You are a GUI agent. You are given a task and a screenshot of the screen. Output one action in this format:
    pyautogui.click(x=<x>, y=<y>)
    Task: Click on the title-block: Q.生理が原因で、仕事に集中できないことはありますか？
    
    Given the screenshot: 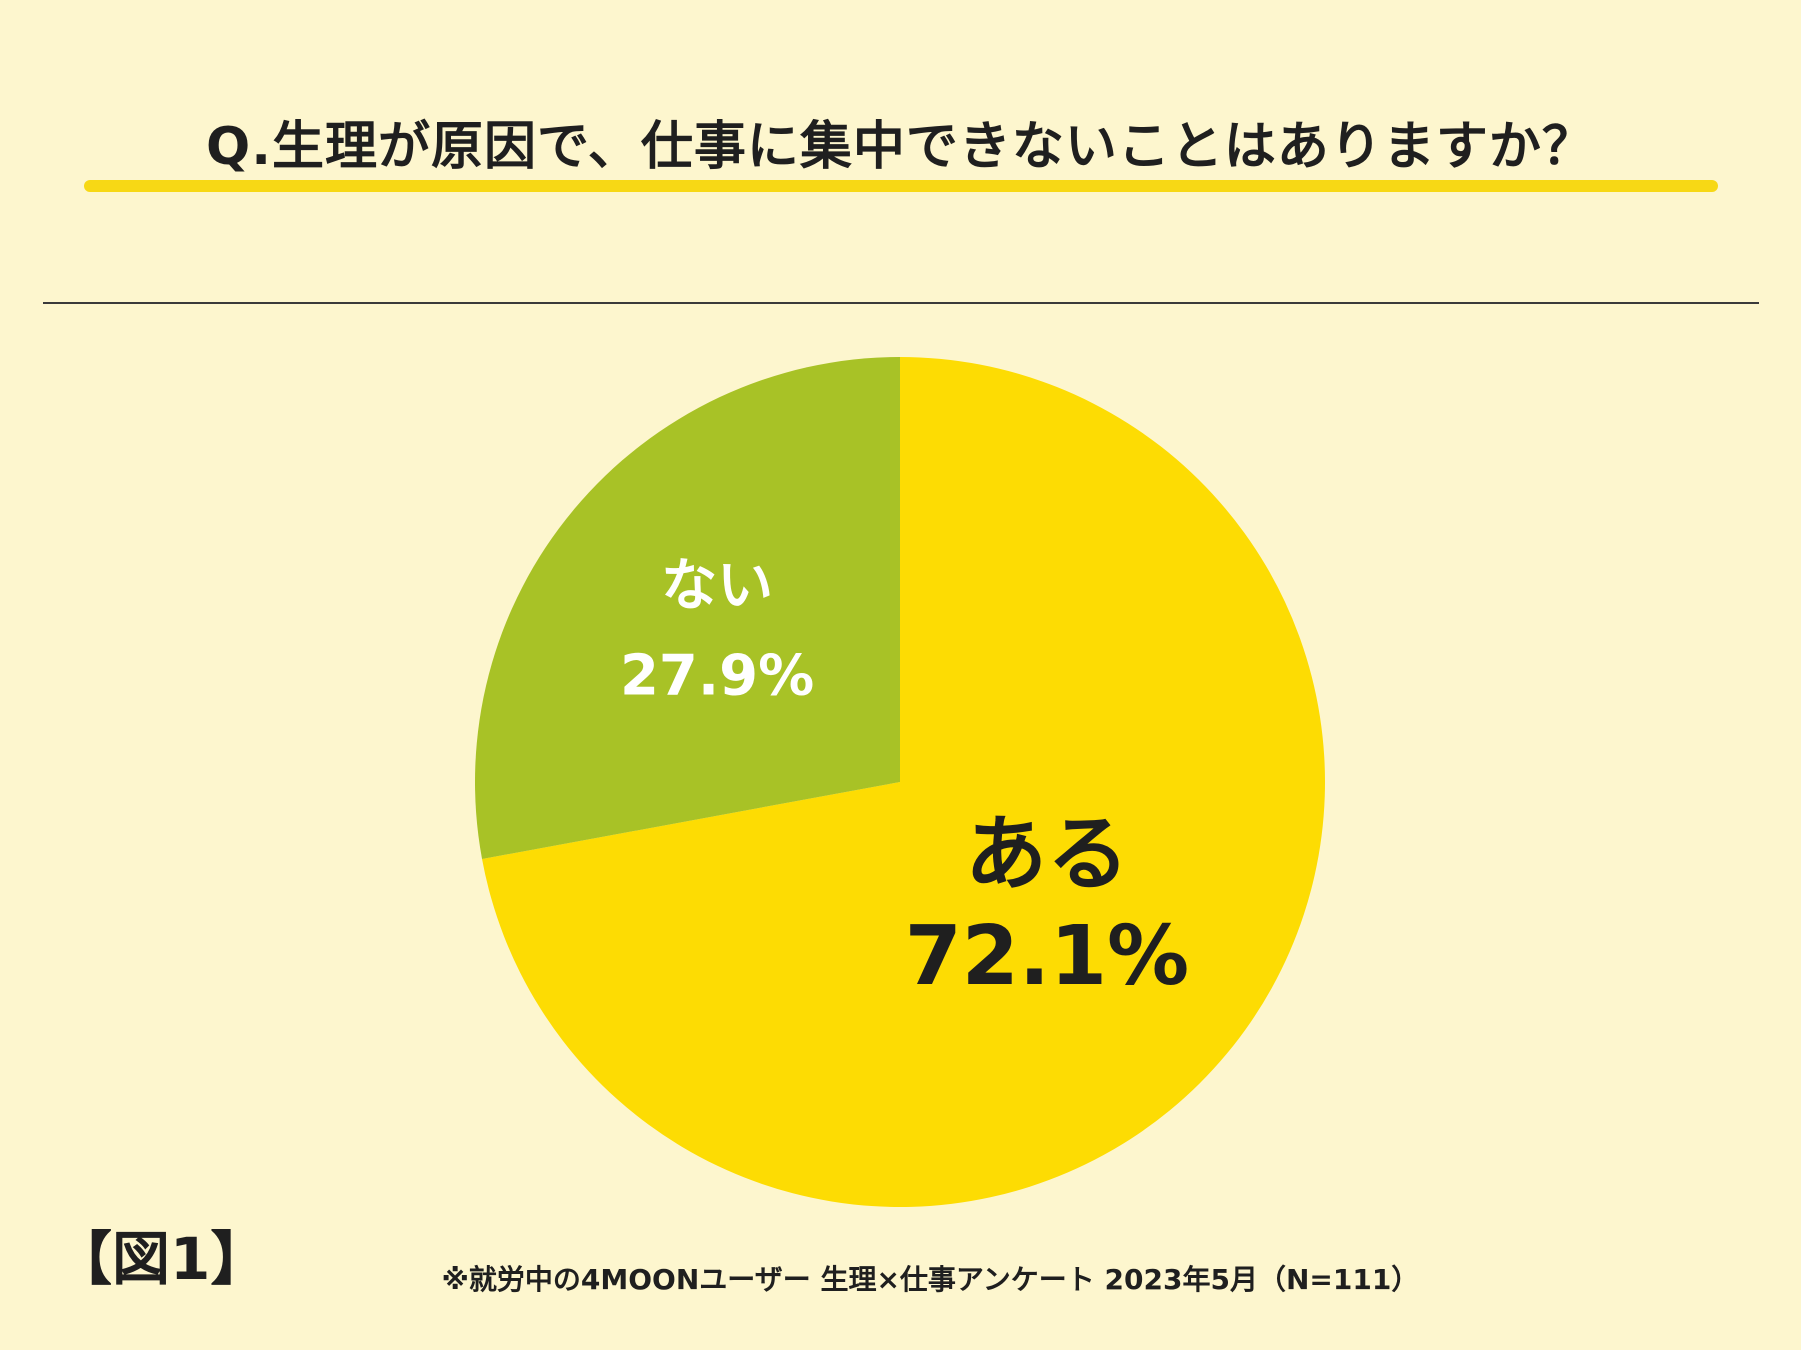 What is the action you would take?
    pyautogui.click(x=900, y=155)
    